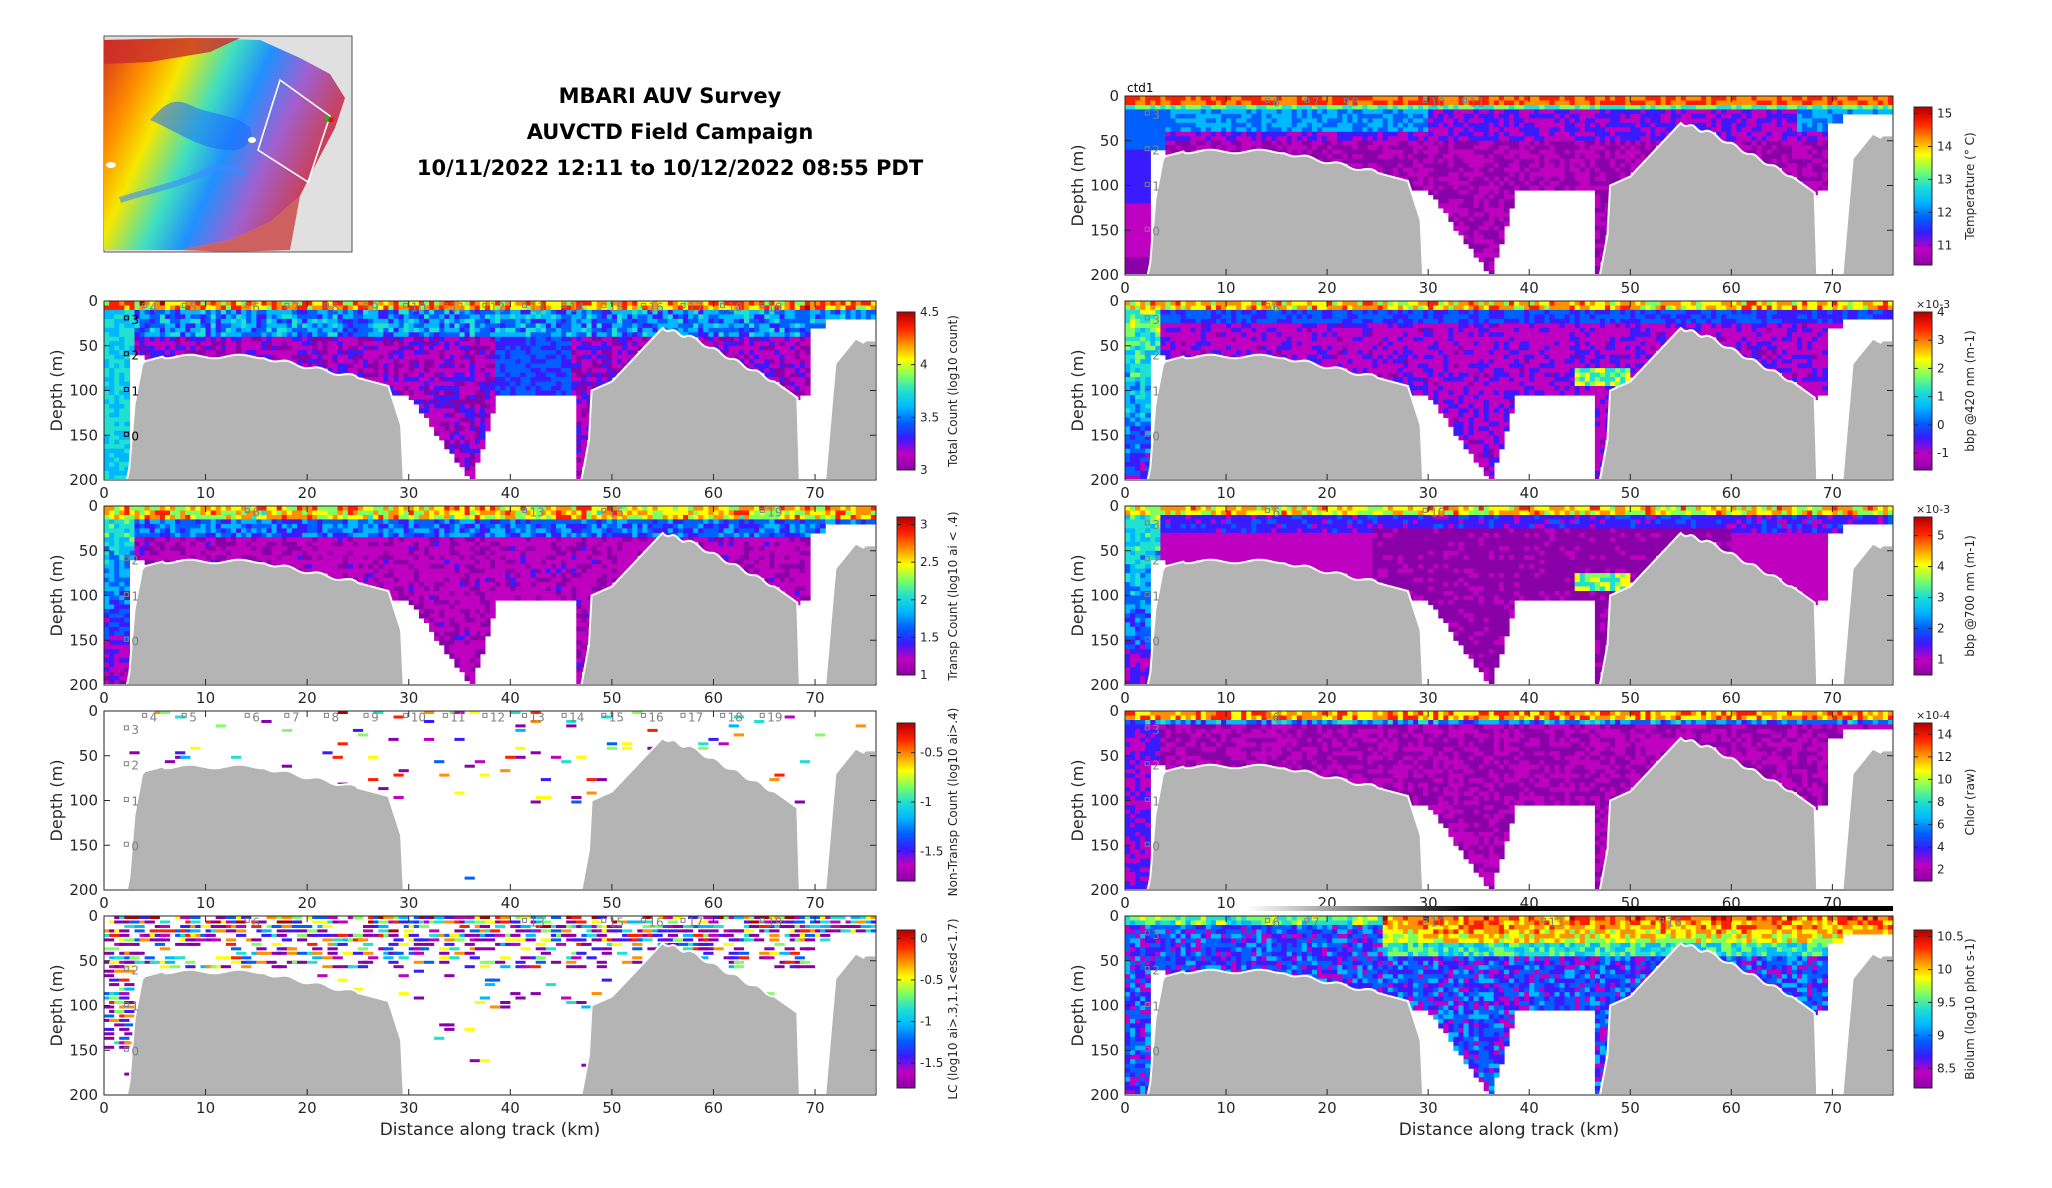  I want to click on colorbar-tick-label: -0.5, so click(931, 980).